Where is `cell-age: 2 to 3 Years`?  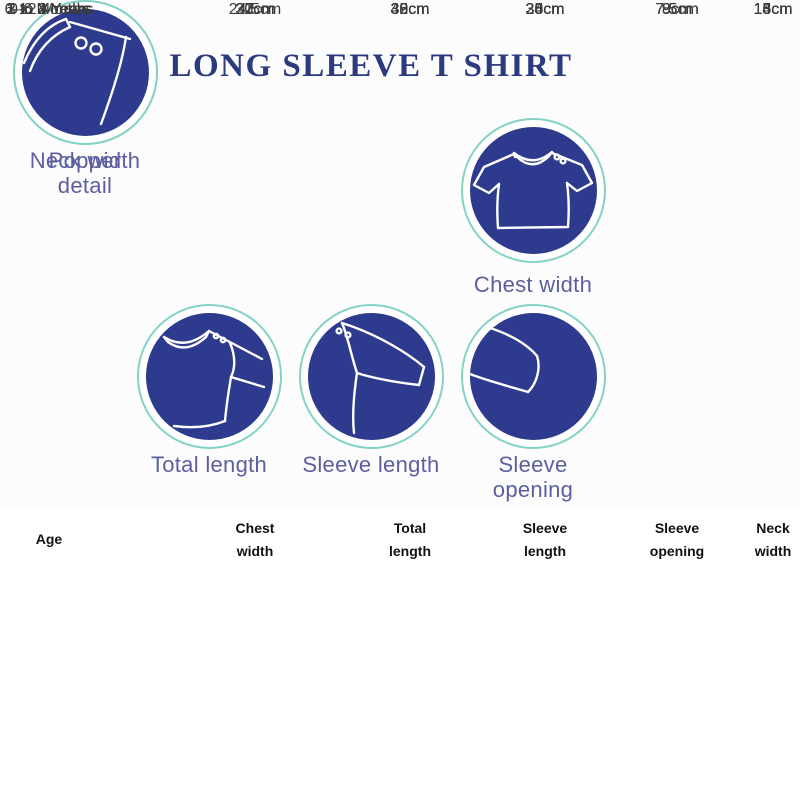
cell-age: 2 to 3 Years is located at coordinates (49, 9).